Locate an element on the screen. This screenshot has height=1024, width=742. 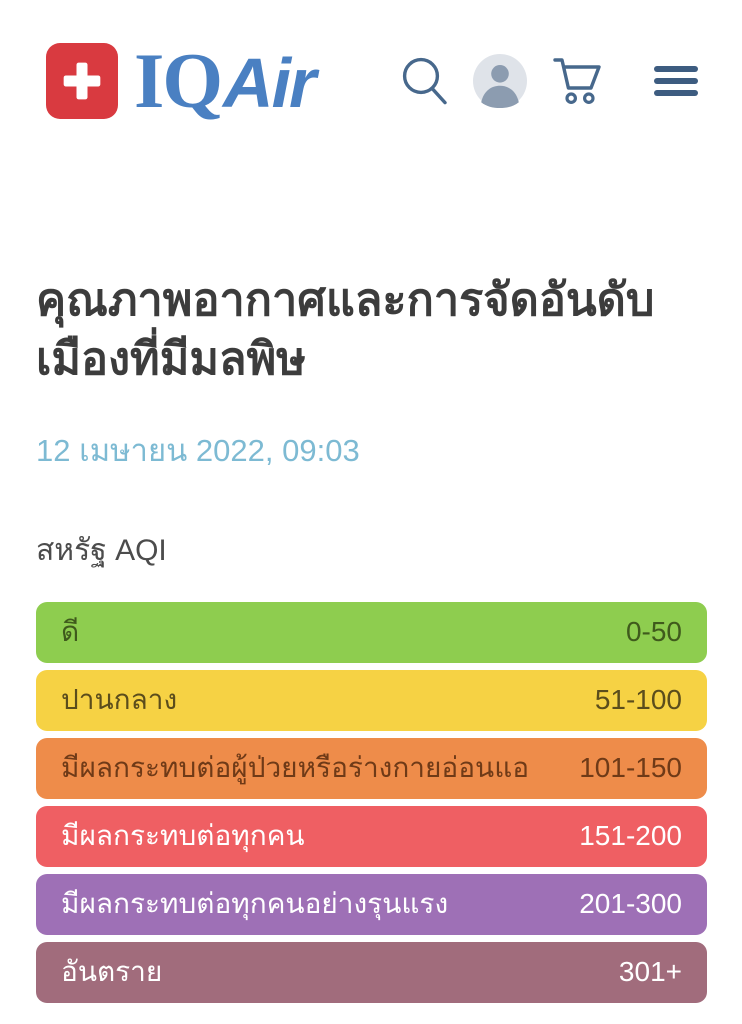
aqi-row-label: ปานกลาง is located at coordinates (119, 700).